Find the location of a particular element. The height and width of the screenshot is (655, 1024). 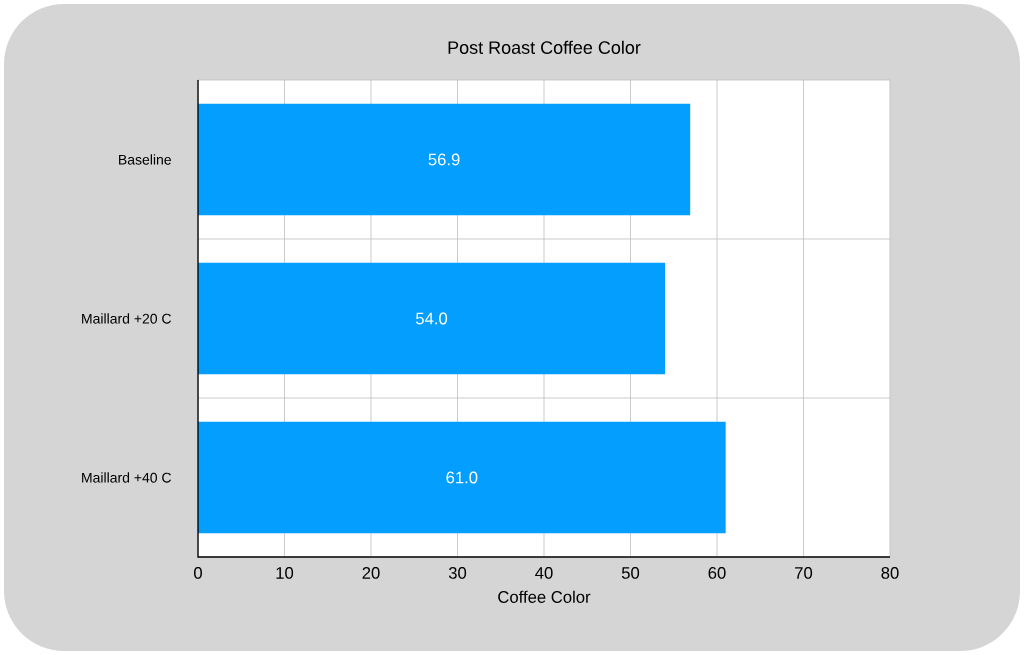

x-tick-label: 50 is located at coordinates (630, 573).